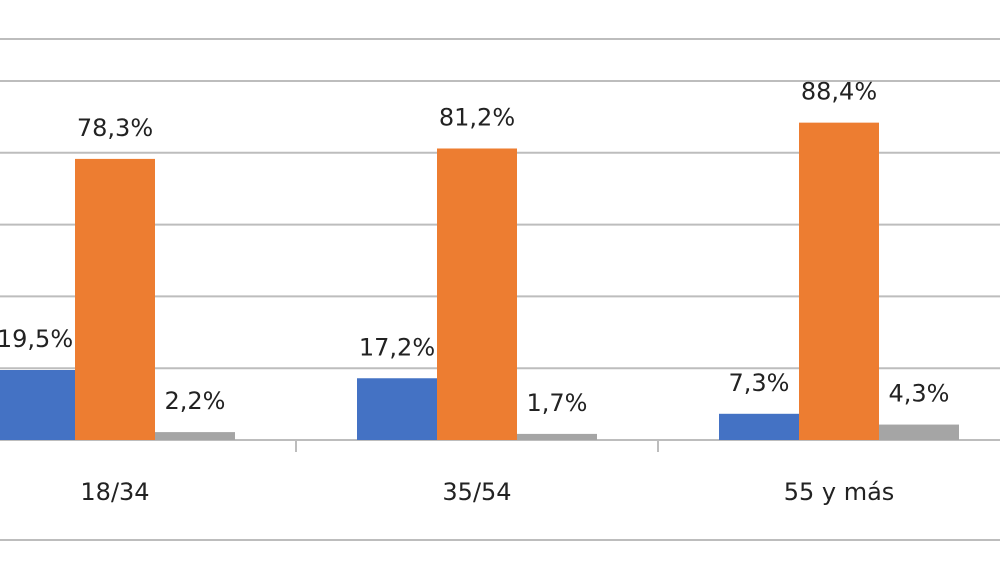 Image resolution: width=1000 pixels, height=567 pixels. I want to click on value-label: 19,5%, so click(36, 339).